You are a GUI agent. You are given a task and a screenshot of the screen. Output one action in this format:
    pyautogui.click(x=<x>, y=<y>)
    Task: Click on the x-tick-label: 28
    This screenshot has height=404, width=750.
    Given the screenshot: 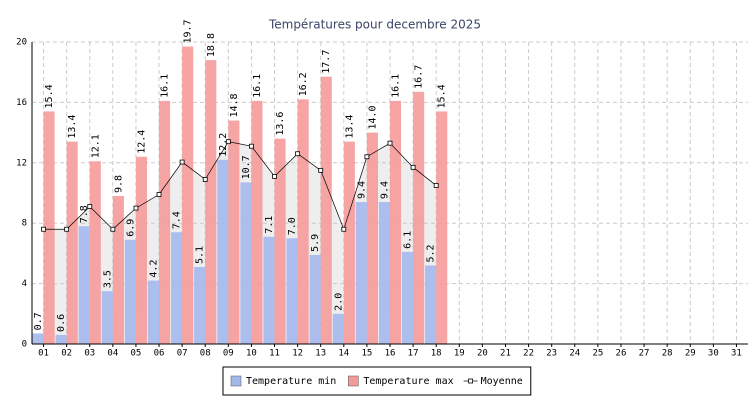 What is the action you would take?
    pyautogui.click(x=667, y=354)
    